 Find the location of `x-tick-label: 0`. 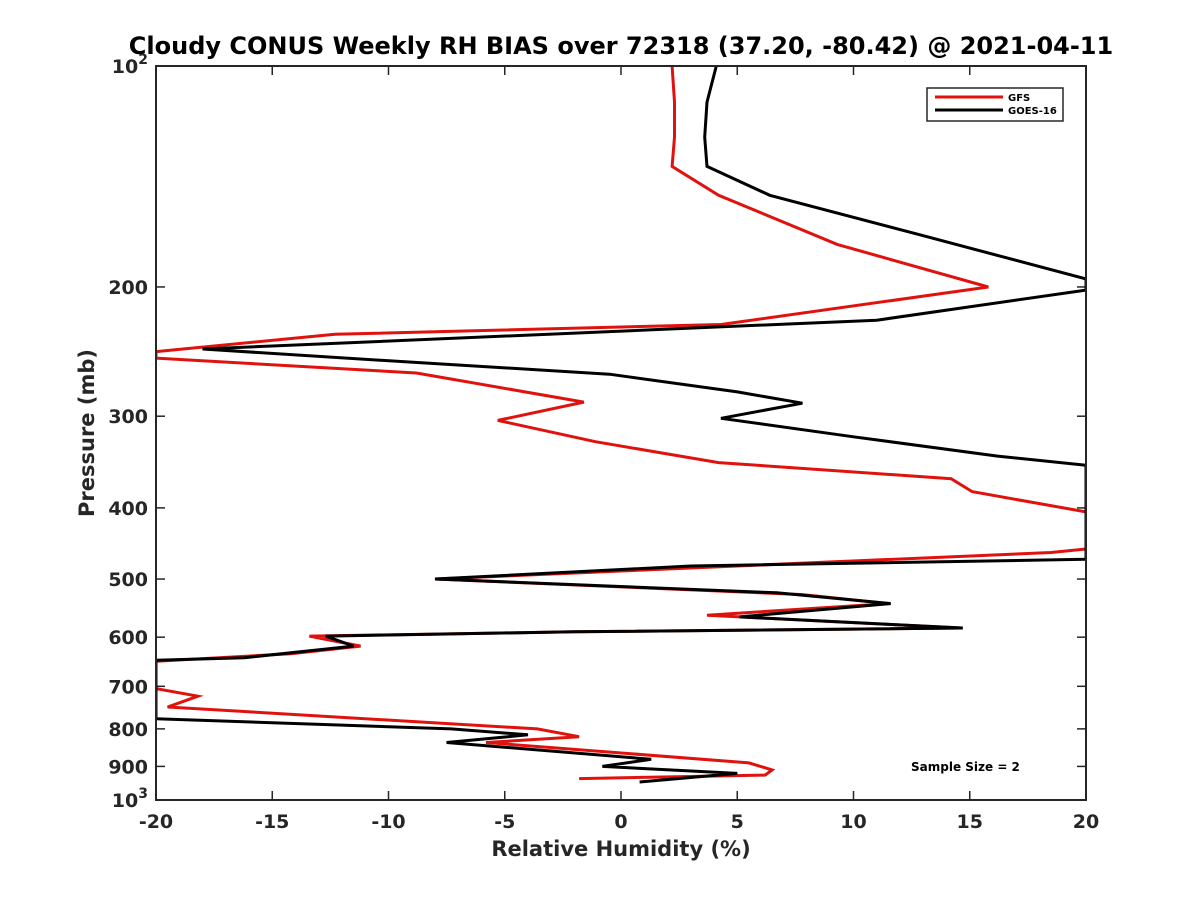

x-tick-label: 0 is located at coordinates (620, 822).